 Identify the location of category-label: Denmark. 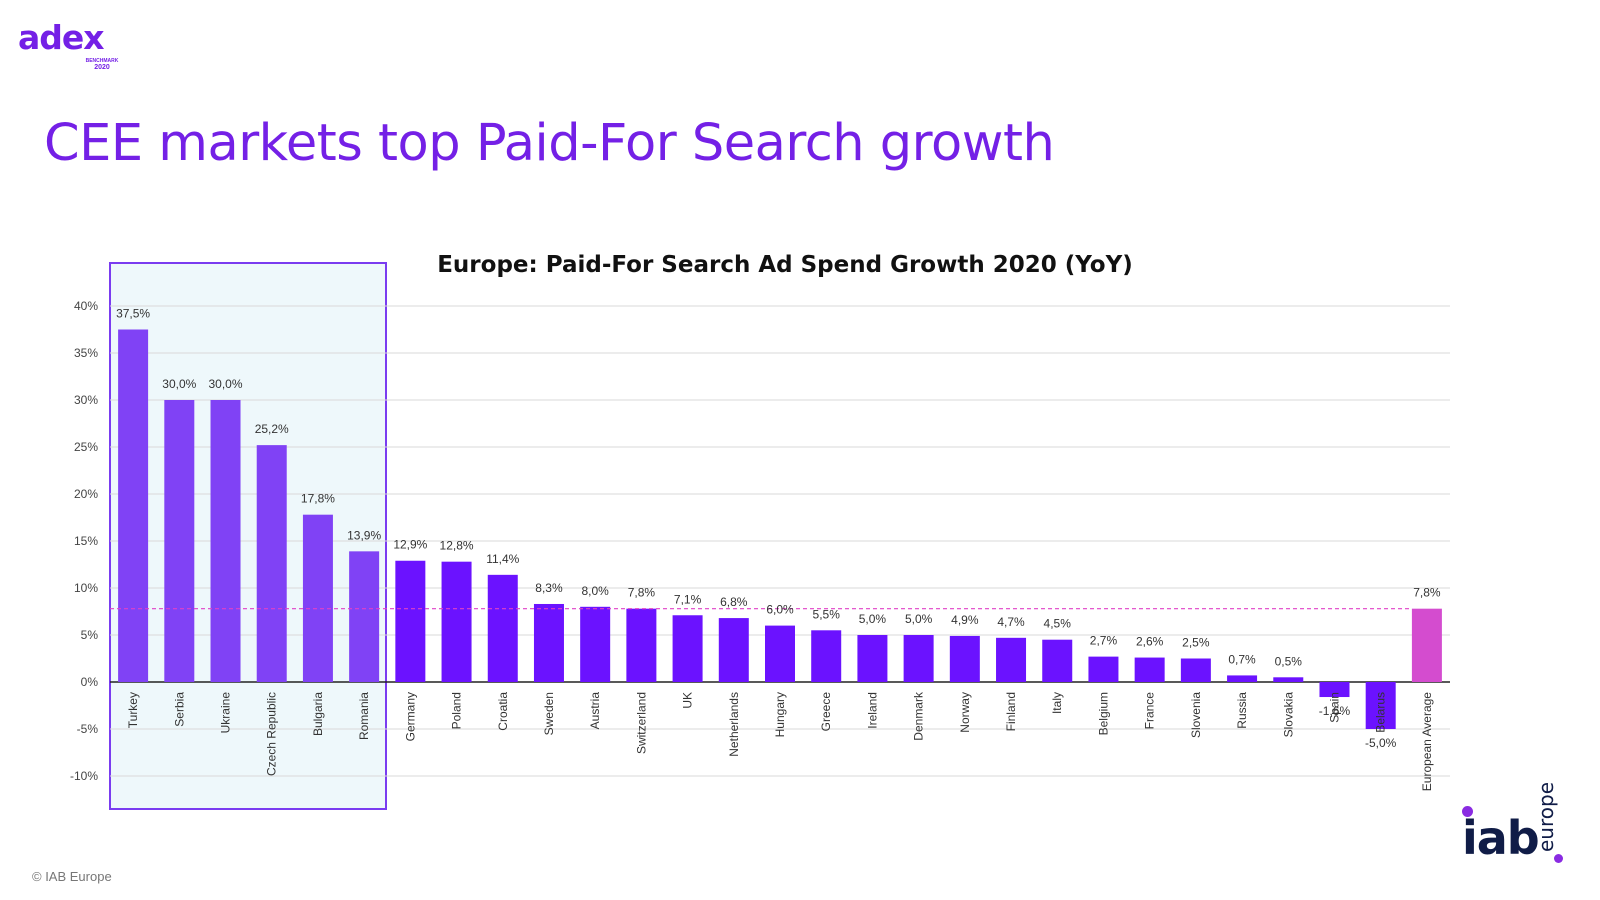
(919, 716).